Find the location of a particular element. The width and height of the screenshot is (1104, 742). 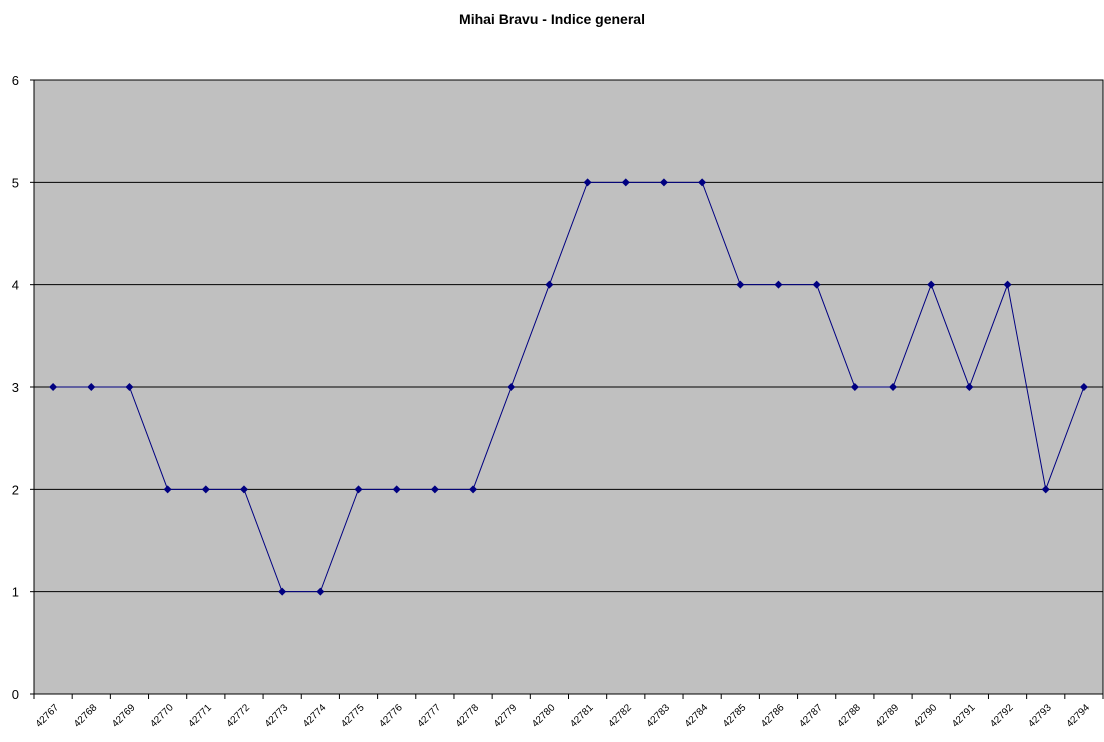

x-tick-label: 42775 is located at coordinates (353, 716).